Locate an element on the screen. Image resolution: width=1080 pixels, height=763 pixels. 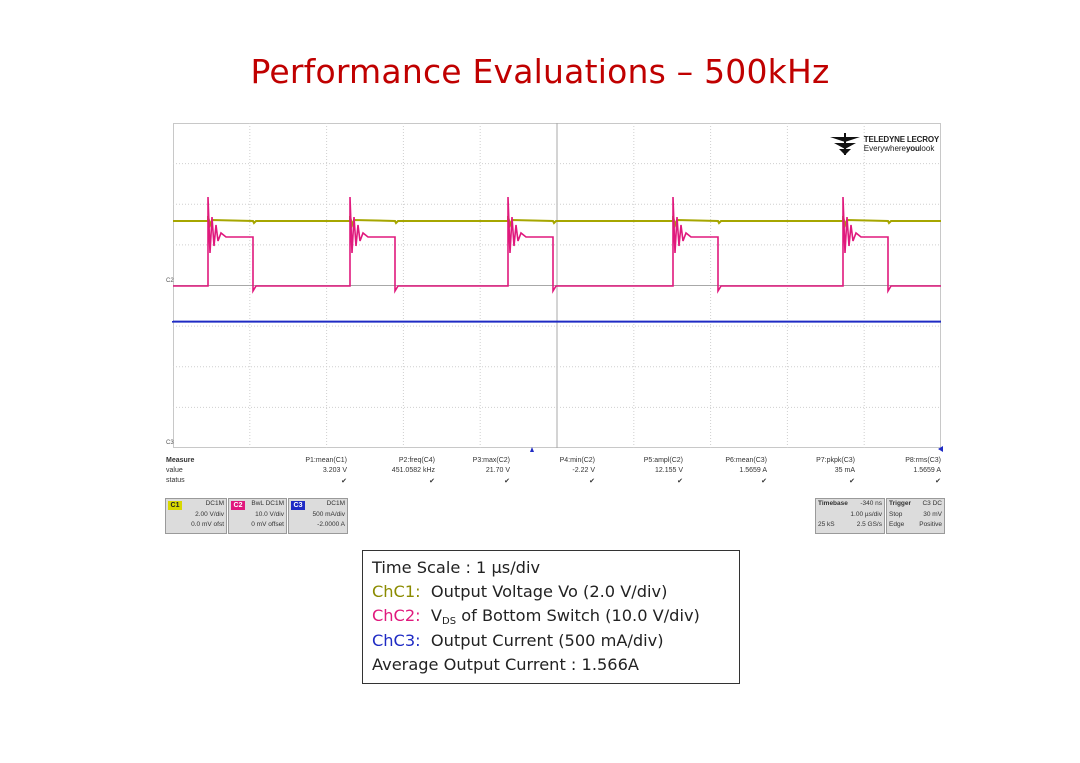
measure-name: P8:rms(C3) is located at coordinates (923, 460).